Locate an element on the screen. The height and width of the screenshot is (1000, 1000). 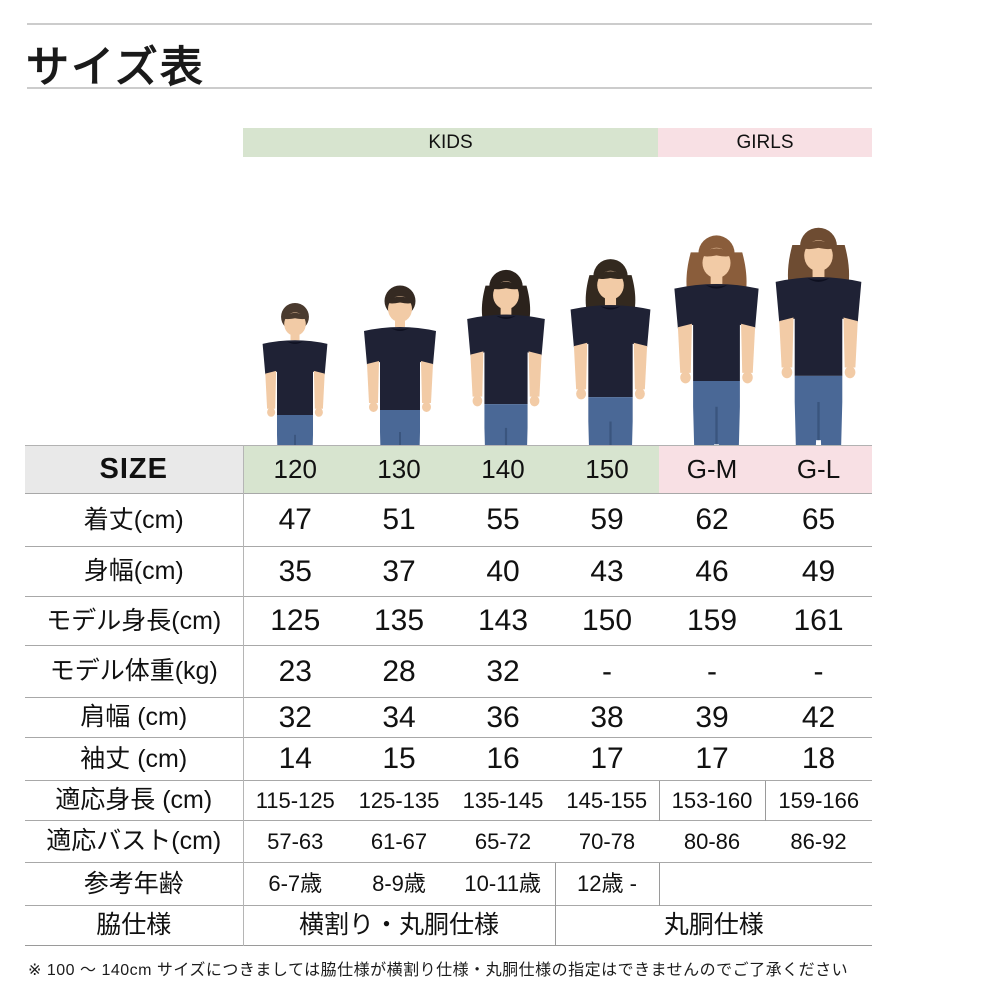
table-cell: 159-166 is located at coordinates (818, 800).